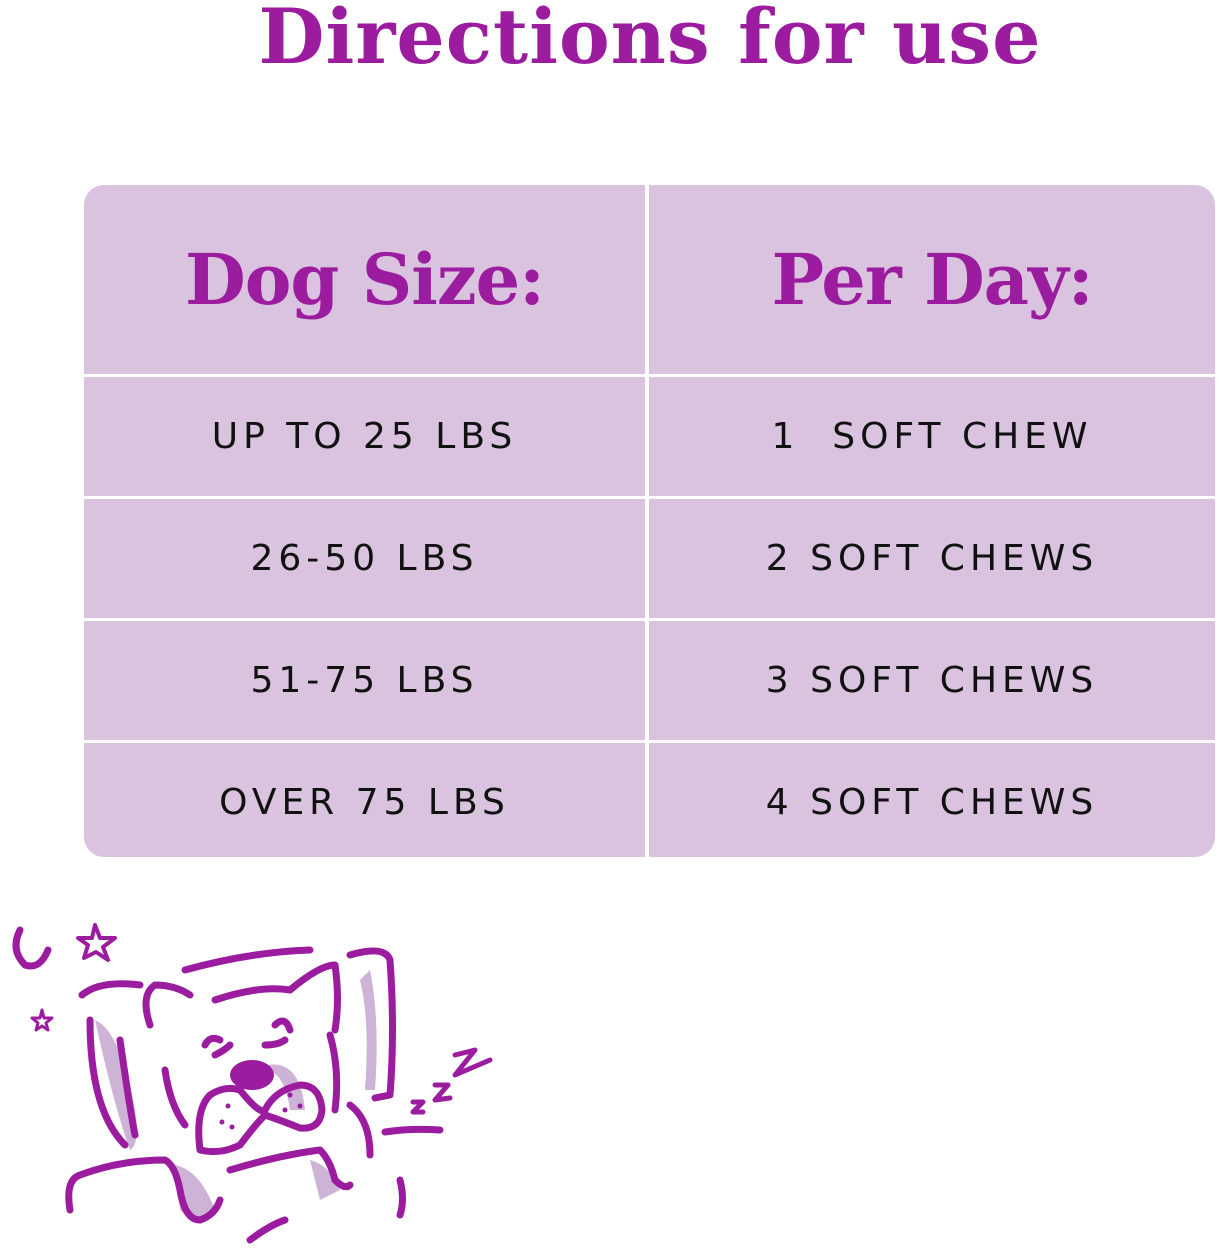 This screenshot has width=1219, height=1254. Describe the element at coordinates (932, 800) in the screenshot. I see `cell-dose: 4 SOFT CHEWS` at that location.